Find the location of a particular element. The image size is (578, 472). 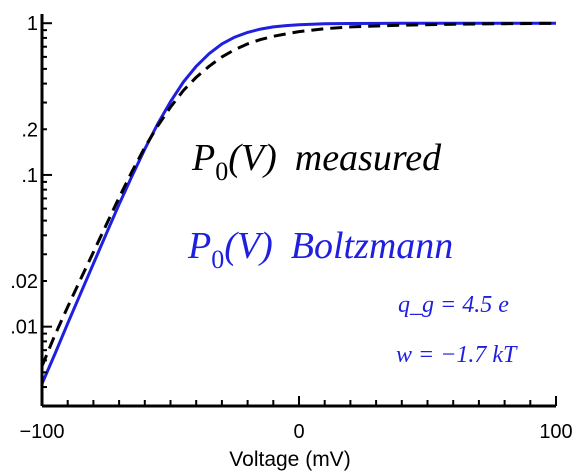

x-tick-label: 100 is located at coordinates (555, 432).